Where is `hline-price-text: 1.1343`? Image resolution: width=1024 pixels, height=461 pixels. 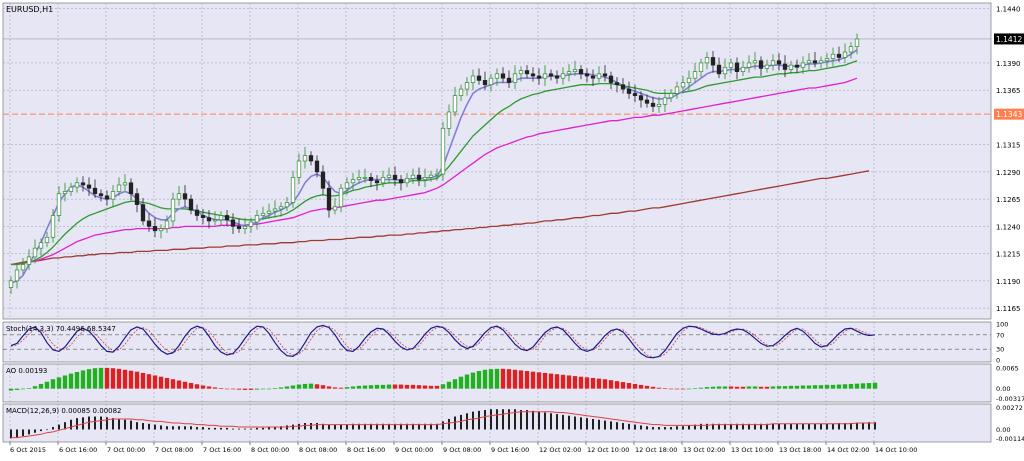
hline-price-text: 1.1343 is located at coordinates (1009, 114).